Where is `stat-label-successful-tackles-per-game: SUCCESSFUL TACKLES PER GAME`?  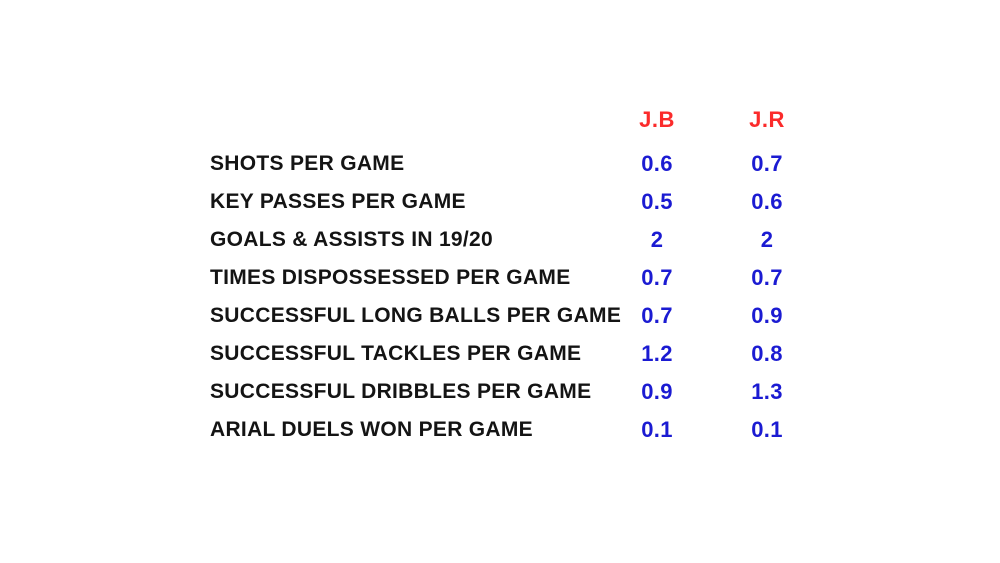
stat-label-successful-tackles-per-game: SUCCESSFUL TACKLES PER GAME is located at coordinates (396, 353).